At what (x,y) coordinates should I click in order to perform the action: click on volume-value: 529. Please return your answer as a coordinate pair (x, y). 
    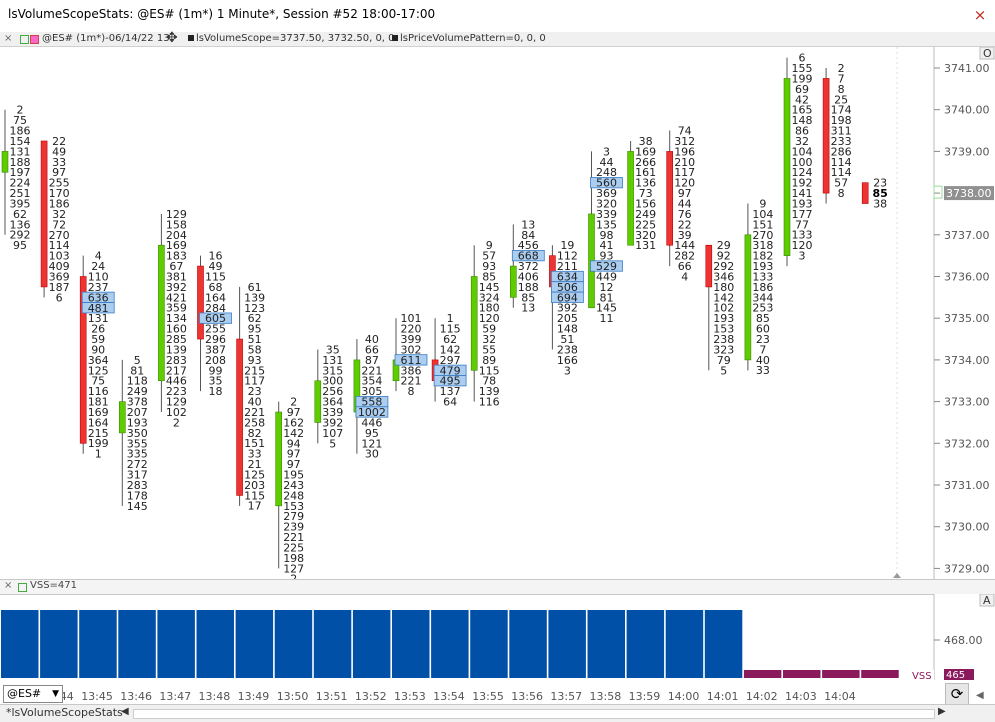
    Looking at the image, I should click on (606, 266).